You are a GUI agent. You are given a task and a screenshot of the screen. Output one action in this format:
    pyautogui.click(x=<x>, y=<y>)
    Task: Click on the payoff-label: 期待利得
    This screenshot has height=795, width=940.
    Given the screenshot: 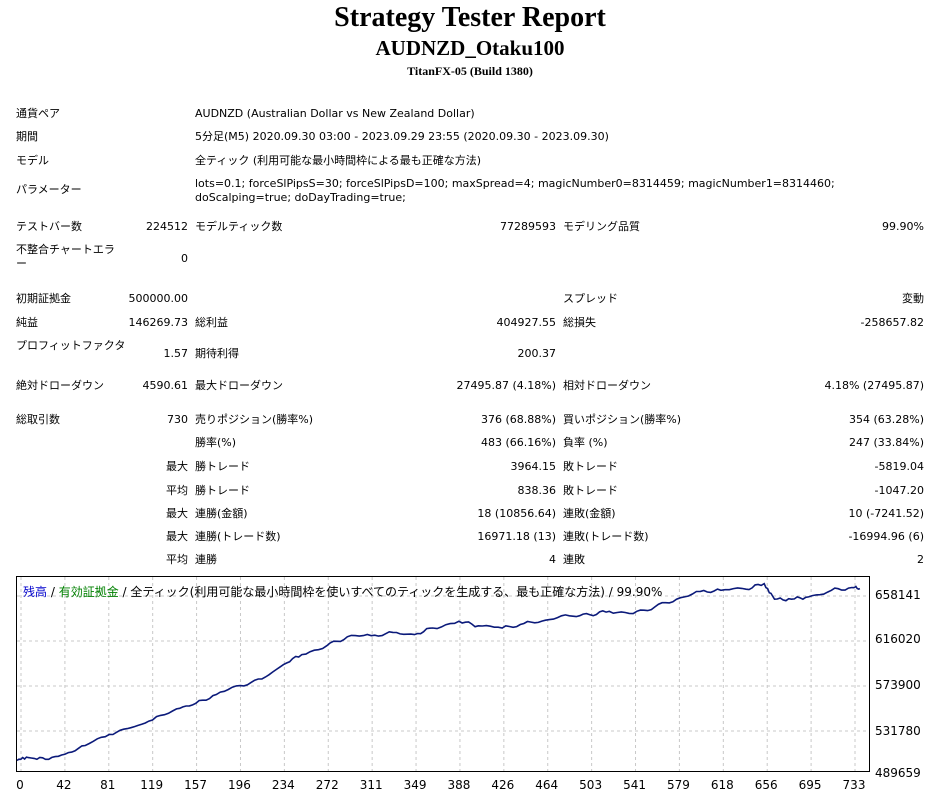 What is the action you would take?
    pyautogui.click(x=217, y=353)
    